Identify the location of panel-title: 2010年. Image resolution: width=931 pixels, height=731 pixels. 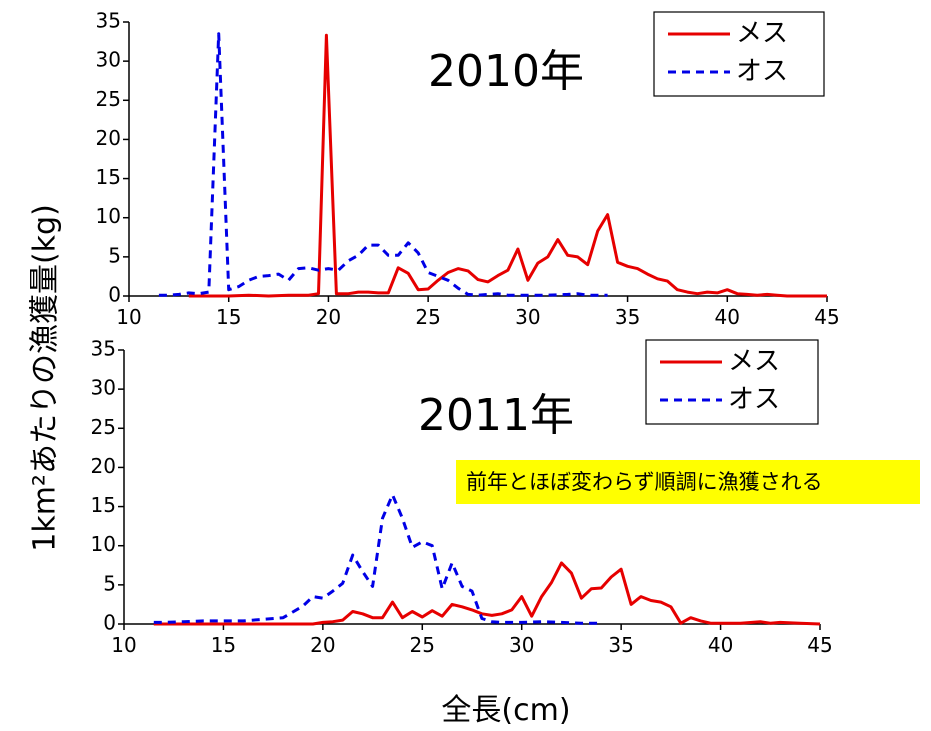
(506, 71).